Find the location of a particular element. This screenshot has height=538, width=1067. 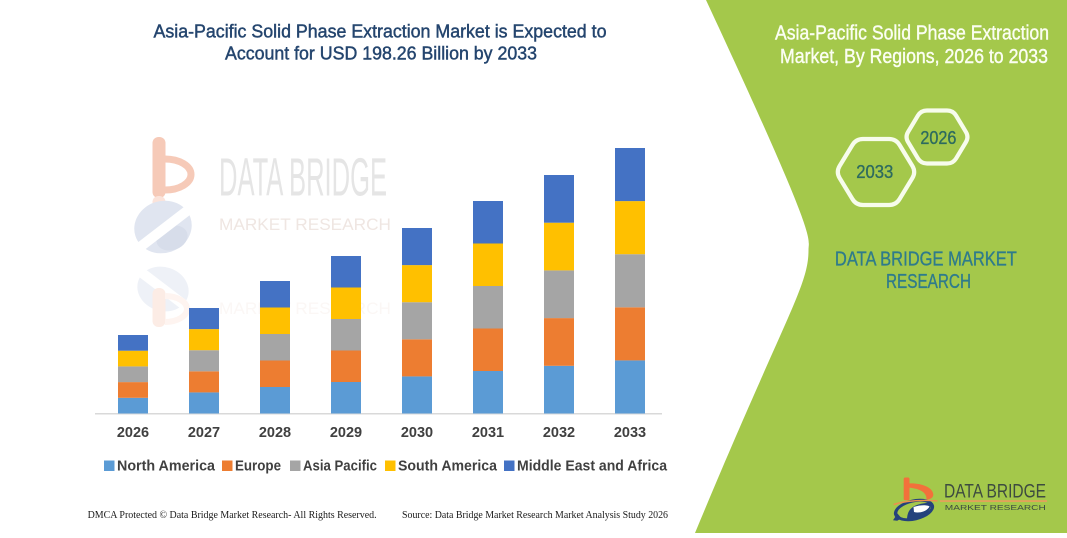

svg-text: 2031 is located at coordinates (488, 433).